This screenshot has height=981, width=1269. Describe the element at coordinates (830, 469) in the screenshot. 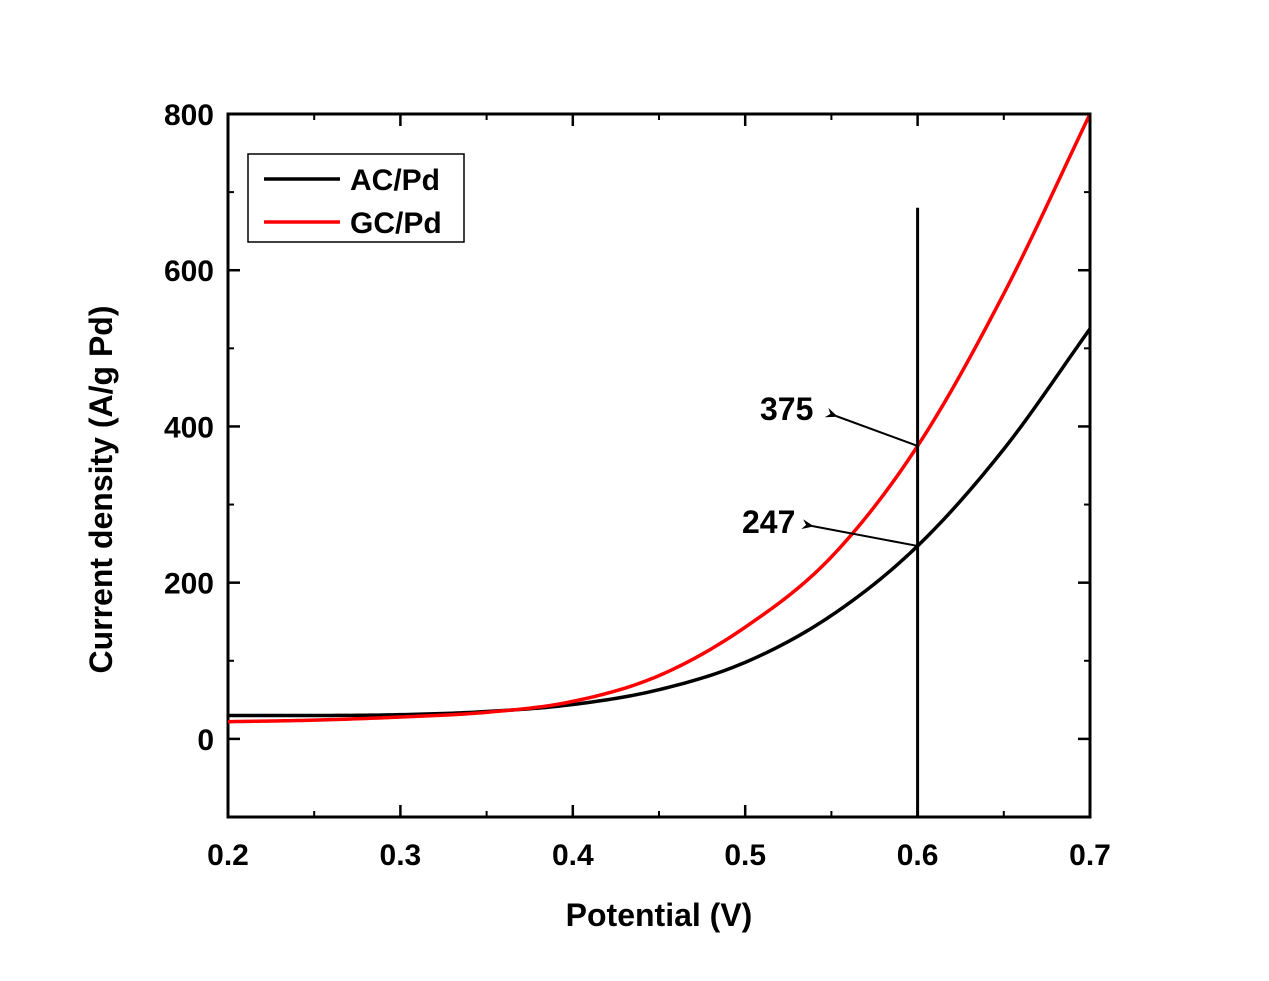

I see `annotations: 375 247` at that location.